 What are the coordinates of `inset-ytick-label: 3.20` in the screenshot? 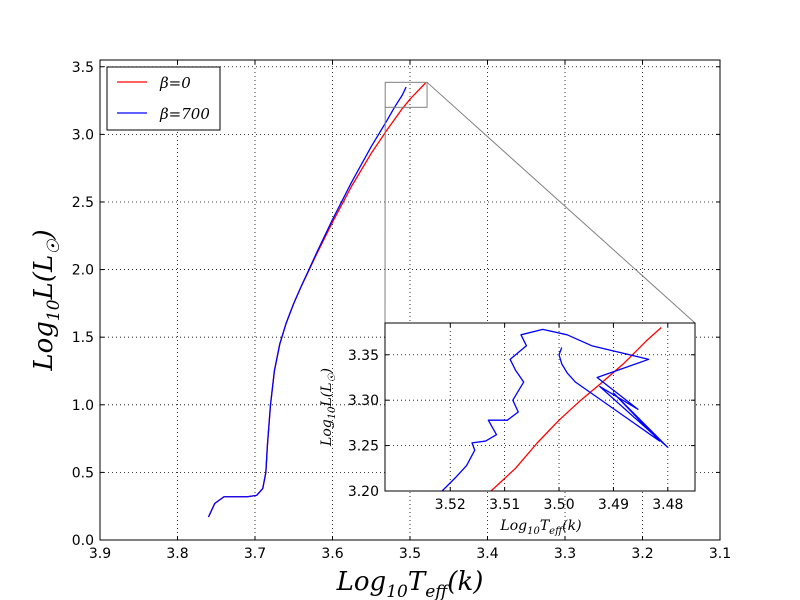 It's located at (363, 492).